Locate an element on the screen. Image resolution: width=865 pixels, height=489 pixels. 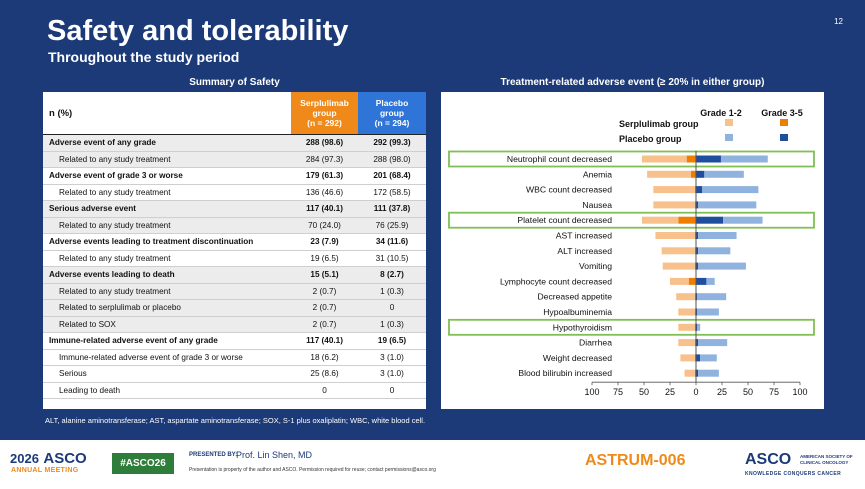
placebo-value: 201 (68.4) is located at coordinates (392, 176).